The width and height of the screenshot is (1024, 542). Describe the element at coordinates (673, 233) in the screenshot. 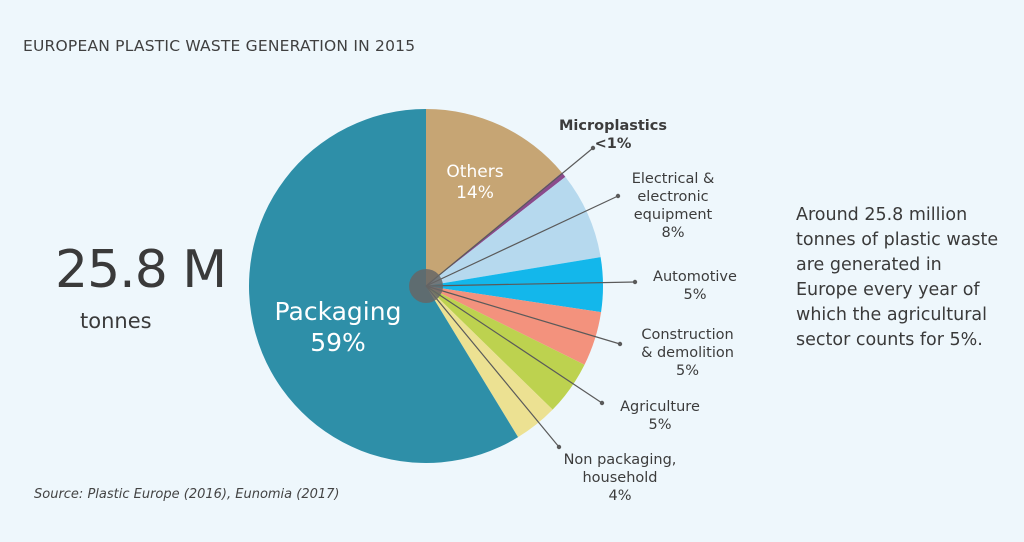

I see `slice-value: 8%` at that location.